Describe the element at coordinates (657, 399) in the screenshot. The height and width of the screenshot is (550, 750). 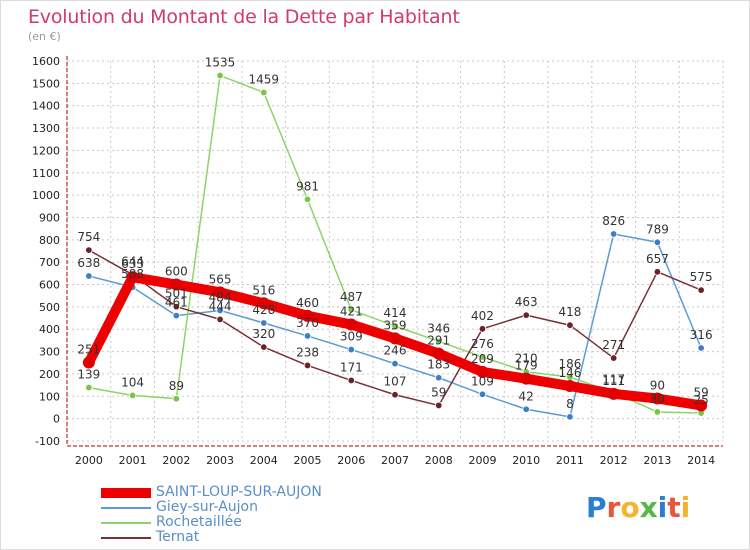
I see `data-label-2: 30` at that location.